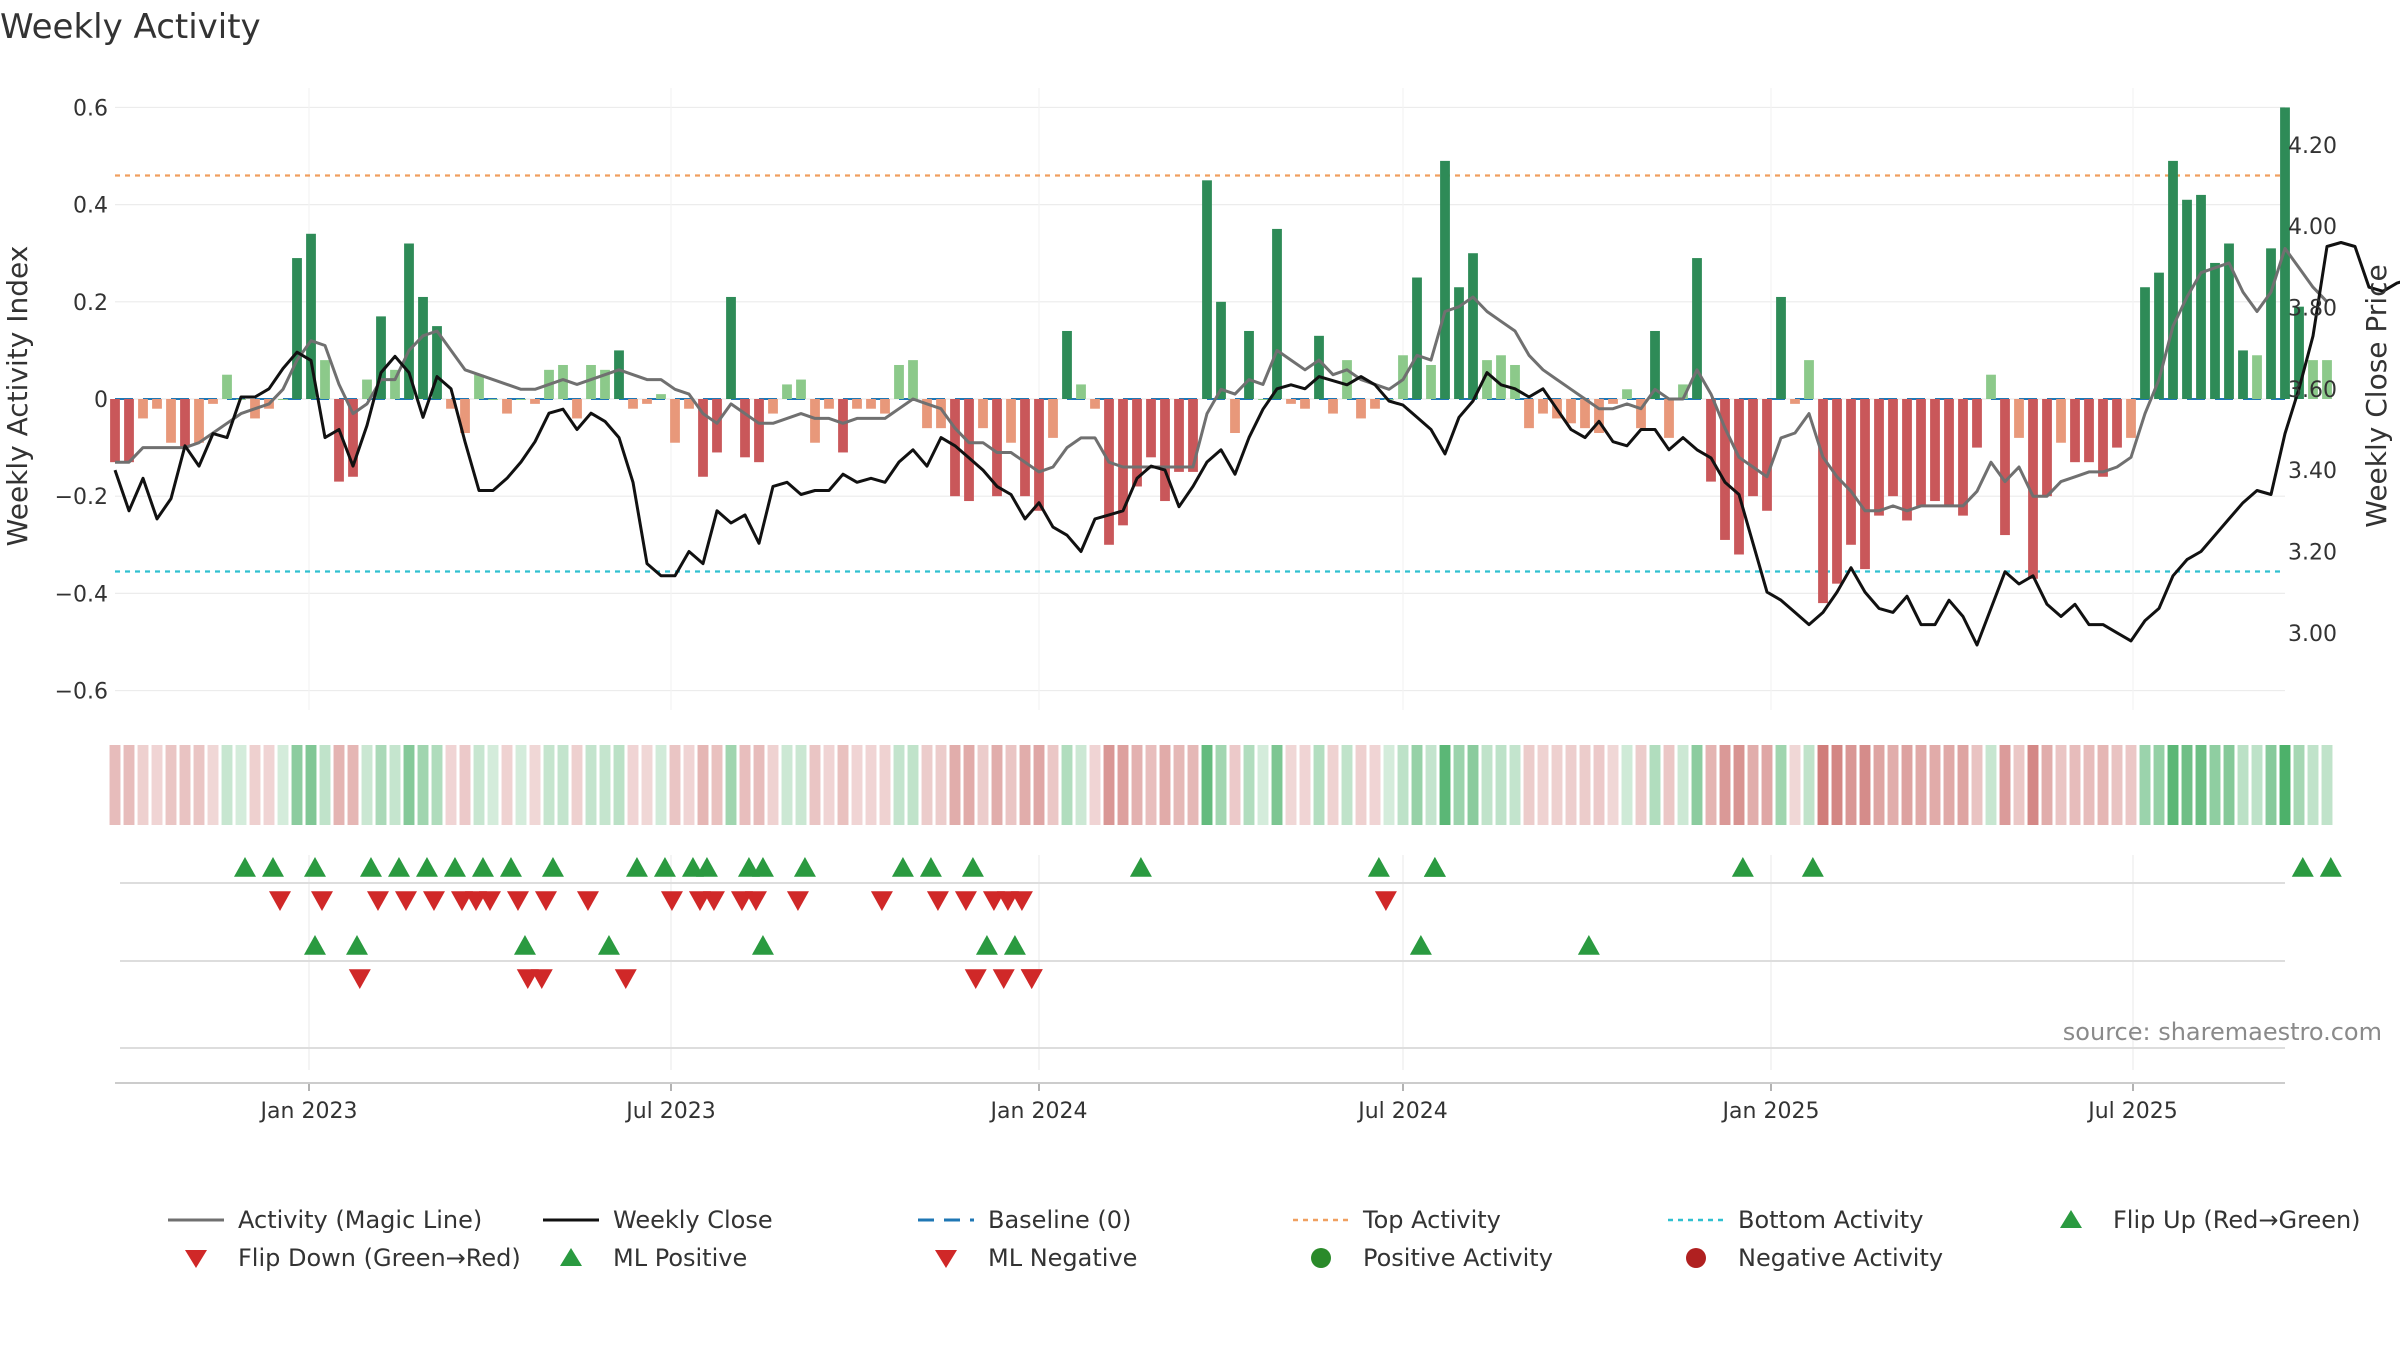 This screenshot has width=2400, height=1350. What do you see at coordinates (1038, 1111) in the screenshot?
I see `x-tick-label: Jan 2024` at bounding box center [1038, 1111].